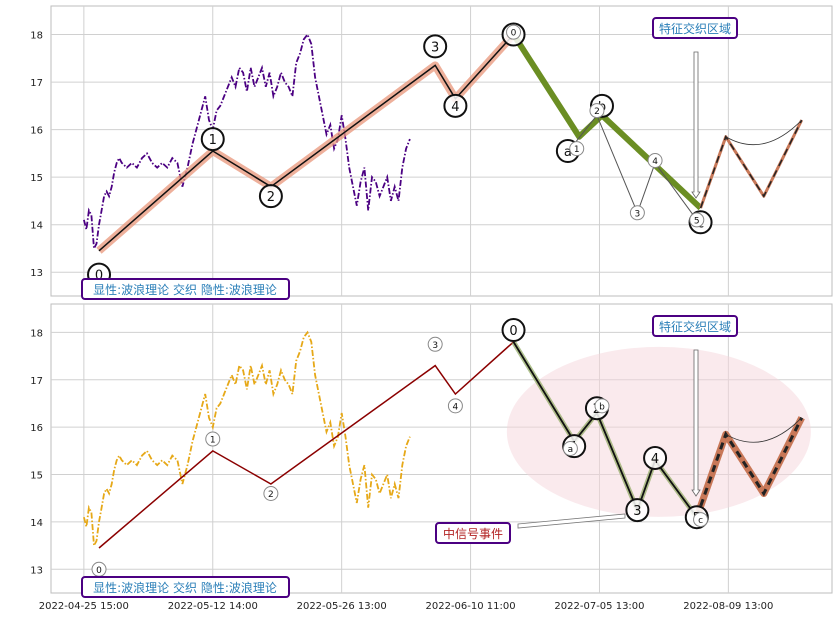 This screenshot has height=621, width=839. What do you see at coordinates (605, 429) in the screenshot?
I see `wave-down-line` at bounding box center [605, 429].